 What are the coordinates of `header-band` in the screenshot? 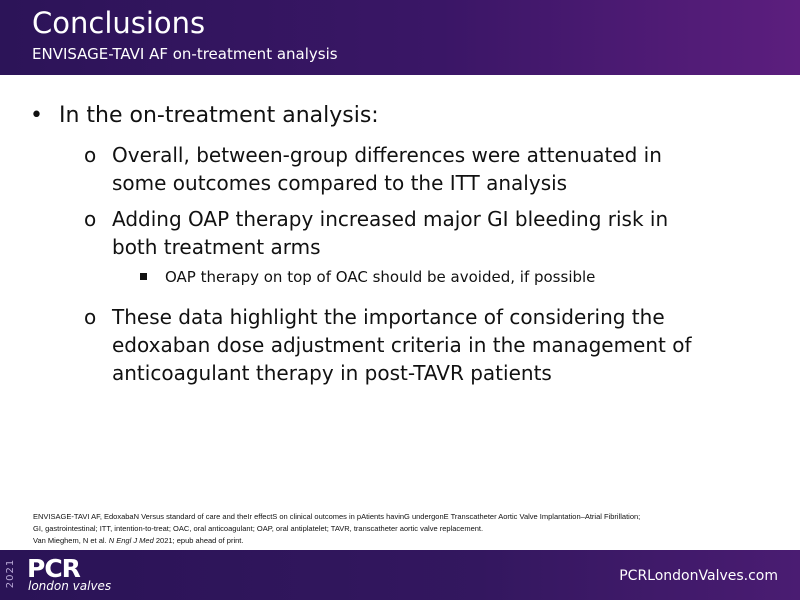 It's located at (400, 37).